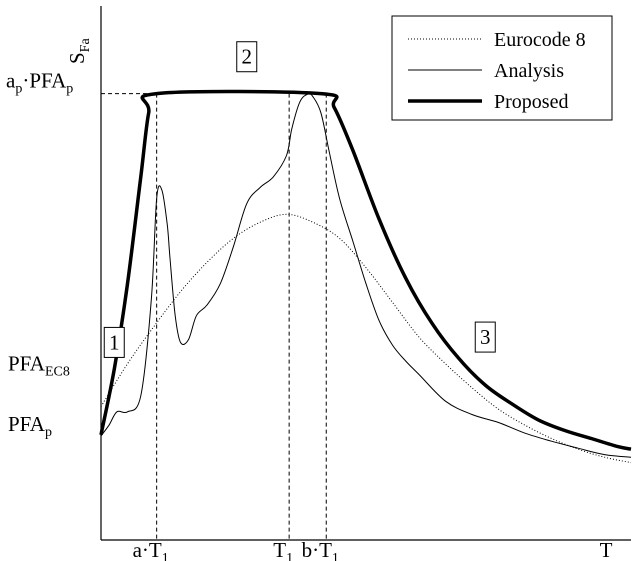 The width and height of the screenshot is (633, 561). Describe the element at coordinates (151, 549) in the screenshot. I see `x-tick-label-0: a·T1` at that location.